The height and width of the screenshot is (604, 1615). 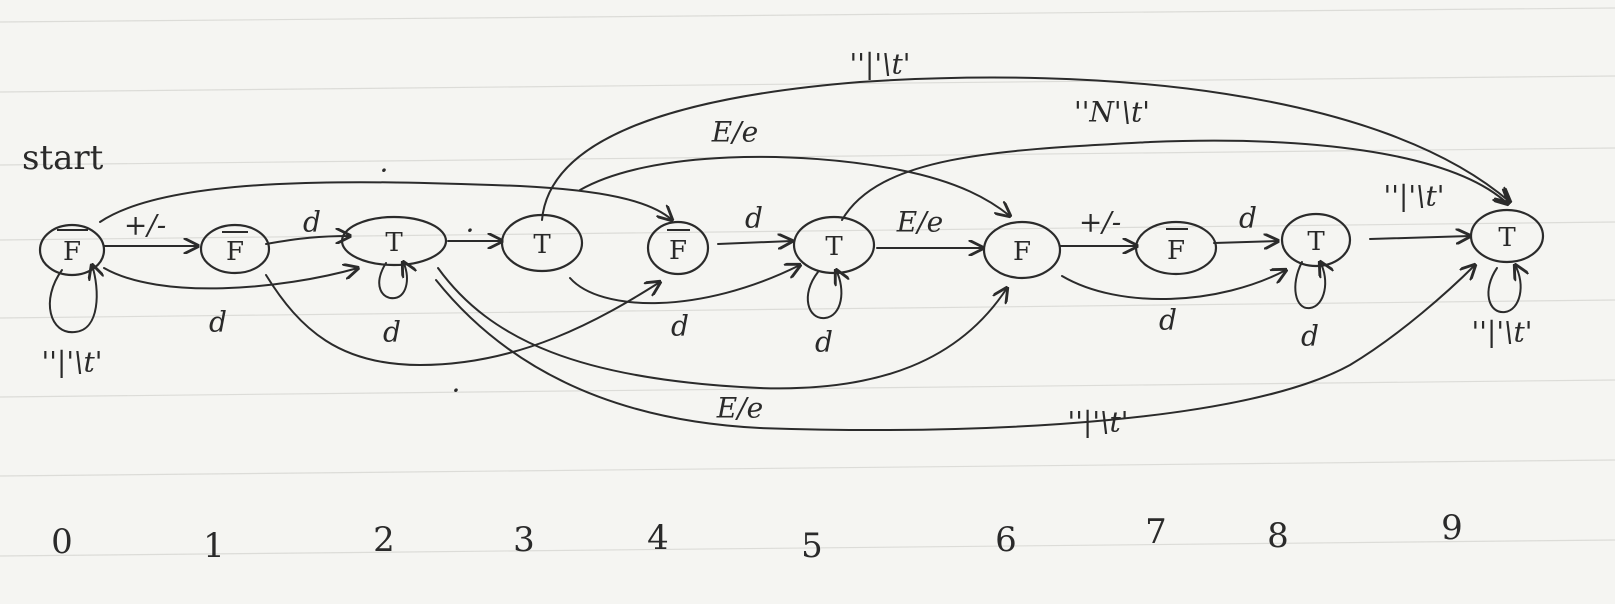 I want to click on index-8: 8, so click(x=1278, y=536).